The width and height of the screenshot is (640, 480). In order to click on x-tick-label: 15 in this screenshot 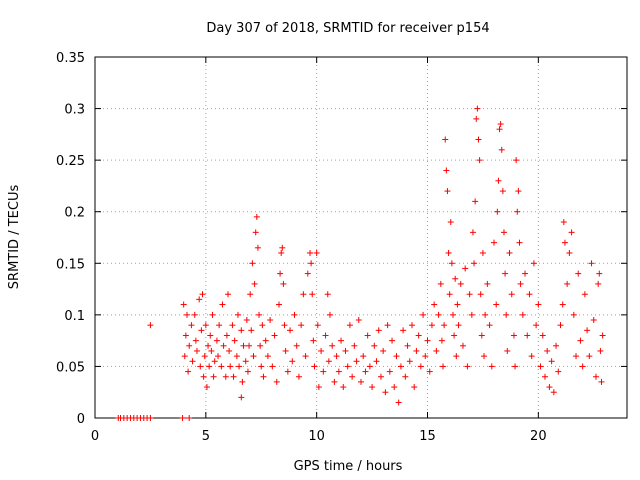, I will do `click(427, 436)`.